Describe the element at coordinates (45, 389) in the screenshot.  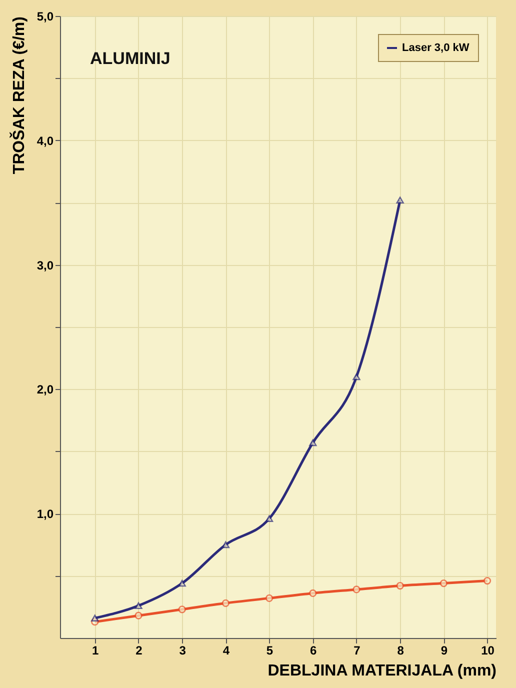
I see `y-tick-label: 2,0` at that location.